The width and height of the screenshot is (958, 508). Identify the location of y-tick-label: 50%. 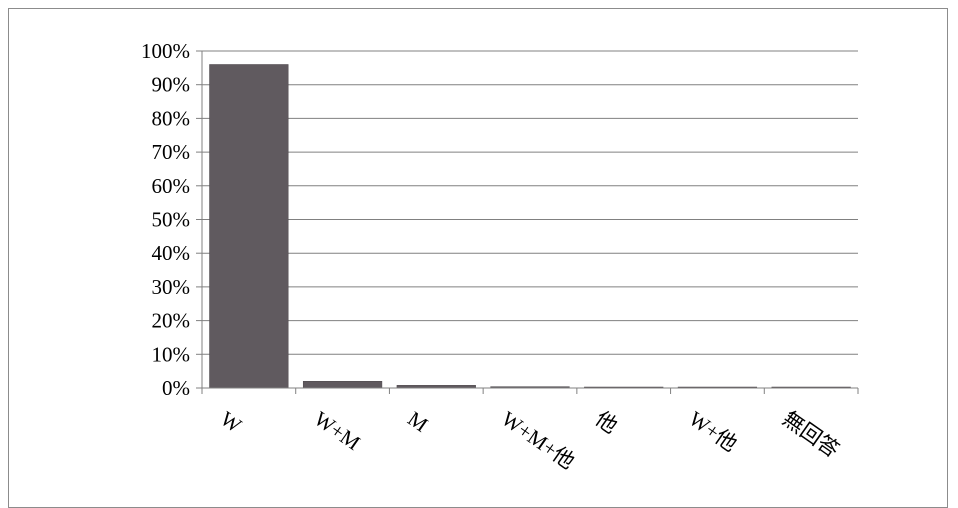
(171, 220).